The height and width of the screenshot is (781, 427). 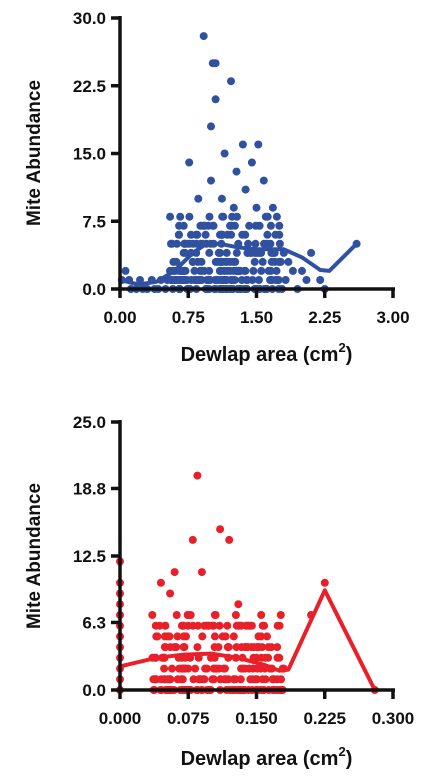 What do you see at coordinates (89, 154) in the screenshot?
I see `y-tick-label: 15.0` at bounding box center [89, 154].